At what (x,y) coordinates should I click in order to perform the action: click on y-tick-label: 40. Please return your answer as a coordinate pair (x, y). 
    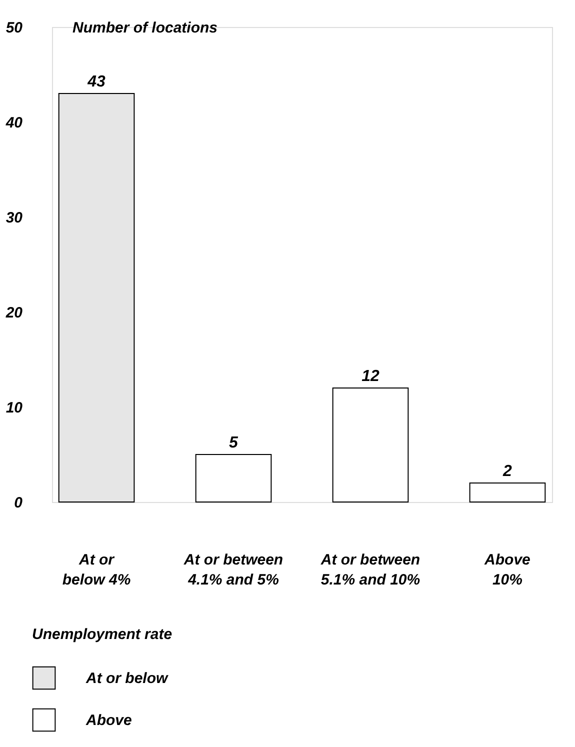
    Looking at the image, I should click on (14, 123).